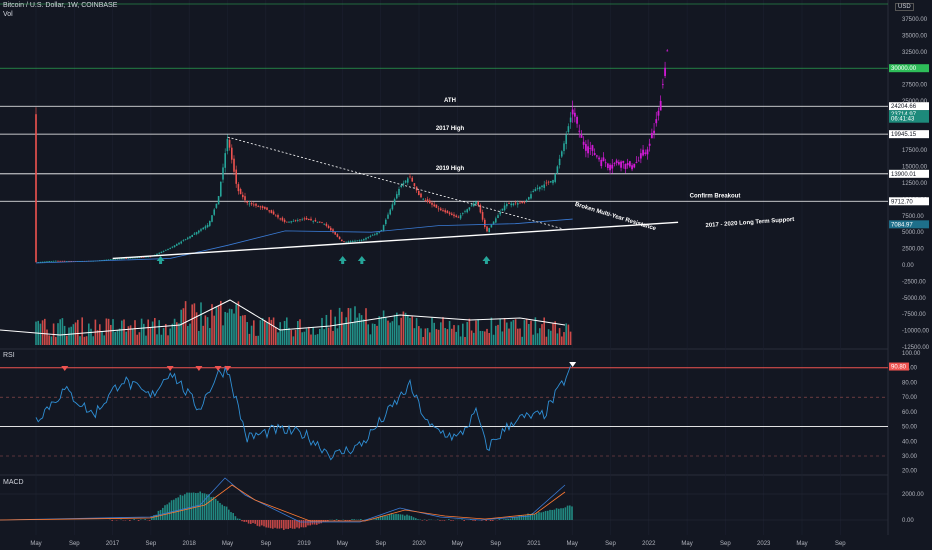 The height and width of the screenshot is (550, 932). What do you see at coordinates (904, 7) in the screenshot?
I see `currency-button: USD` at bounding box center [904, 7].